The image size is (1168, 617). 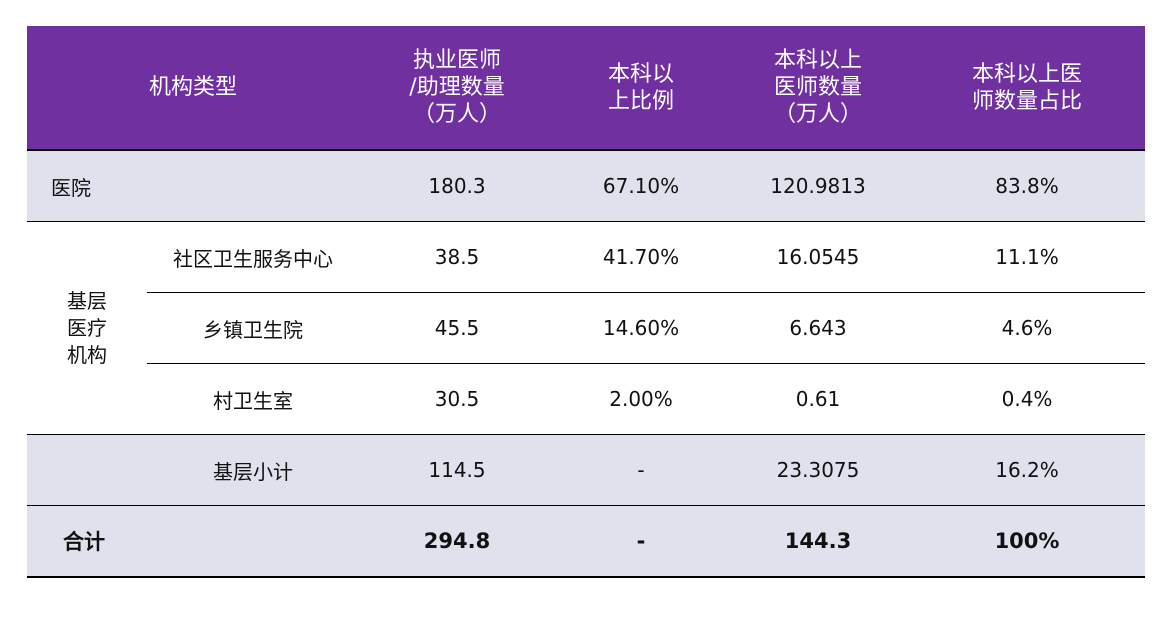 I want to click on cell-share: 100%, so click(x=1027, y=541).